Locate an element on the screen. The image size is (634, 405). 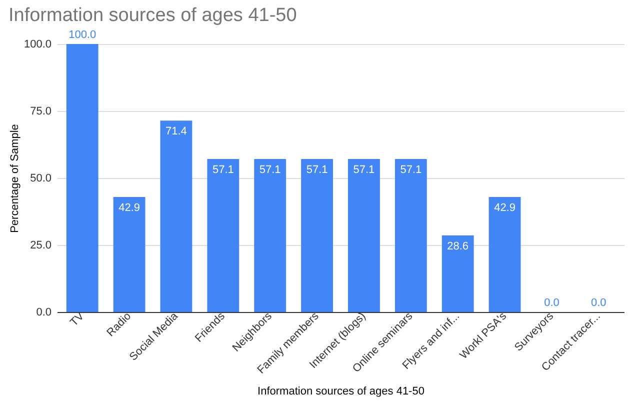
data-label: 71.4 is located at coordinates (176, 132).